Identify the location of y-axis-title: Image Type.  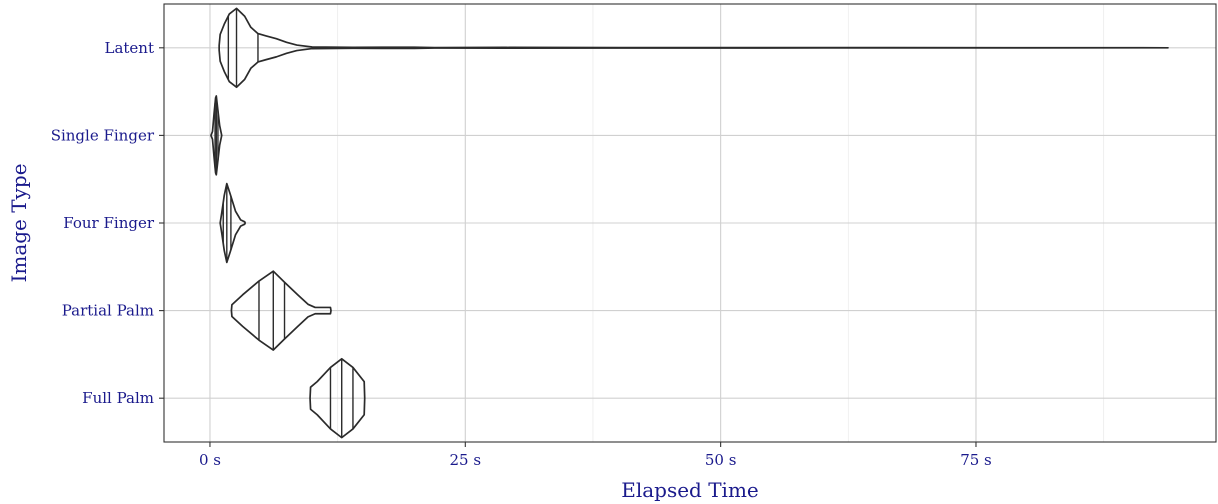
(19, 222).